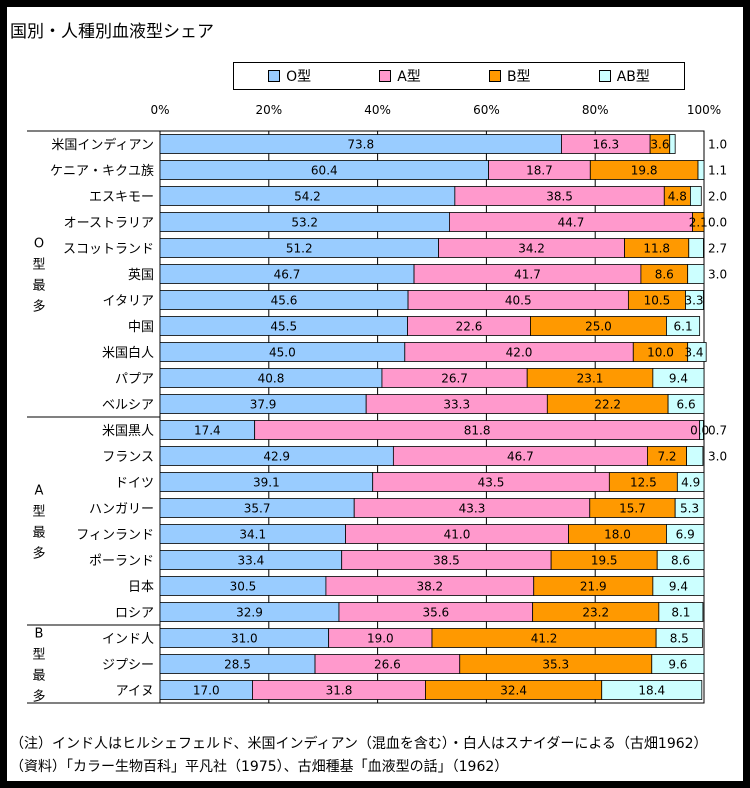  Describe the element at coordinates (102, 171) in the screenshot. I see `category-label: ケニア・キクユ族` at that location.